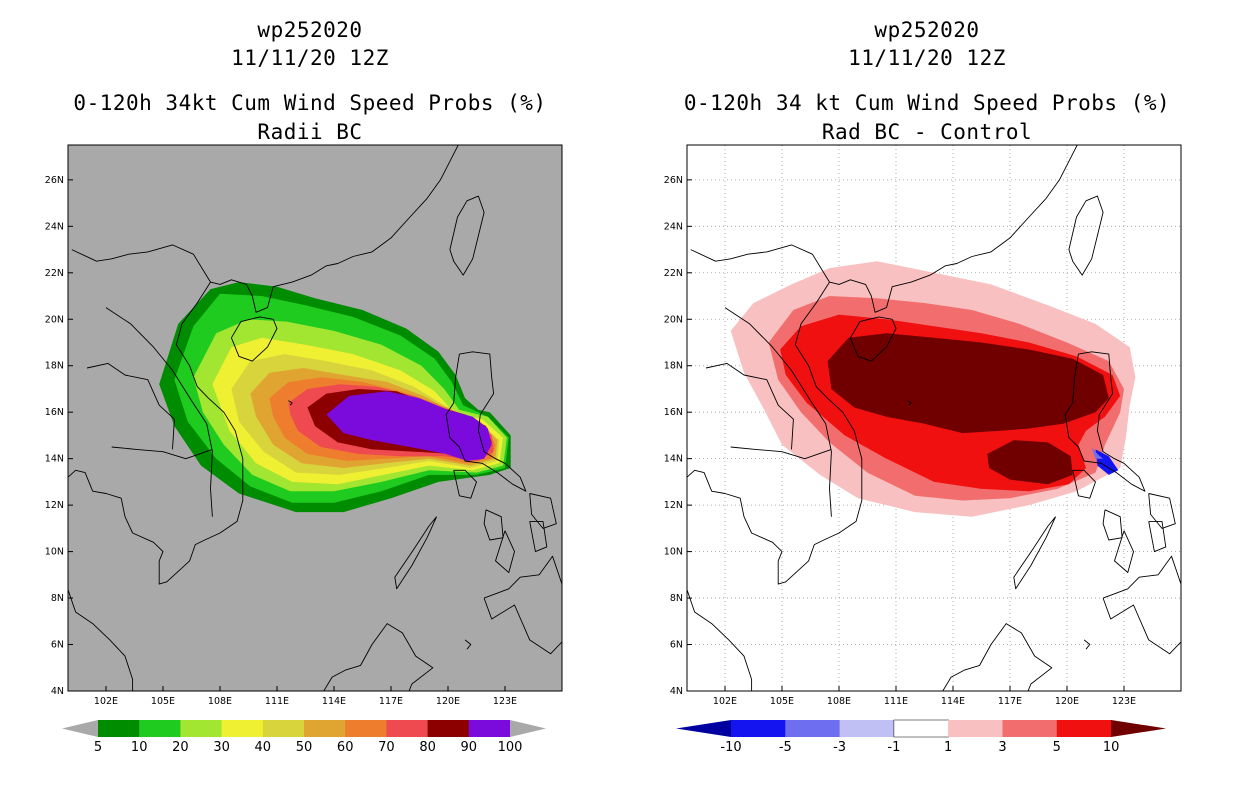  What do you see at coordinates (54, 412) in the screenshot?
I see `y-tick-label-16N: 16N` at bounding box center [54, 412].